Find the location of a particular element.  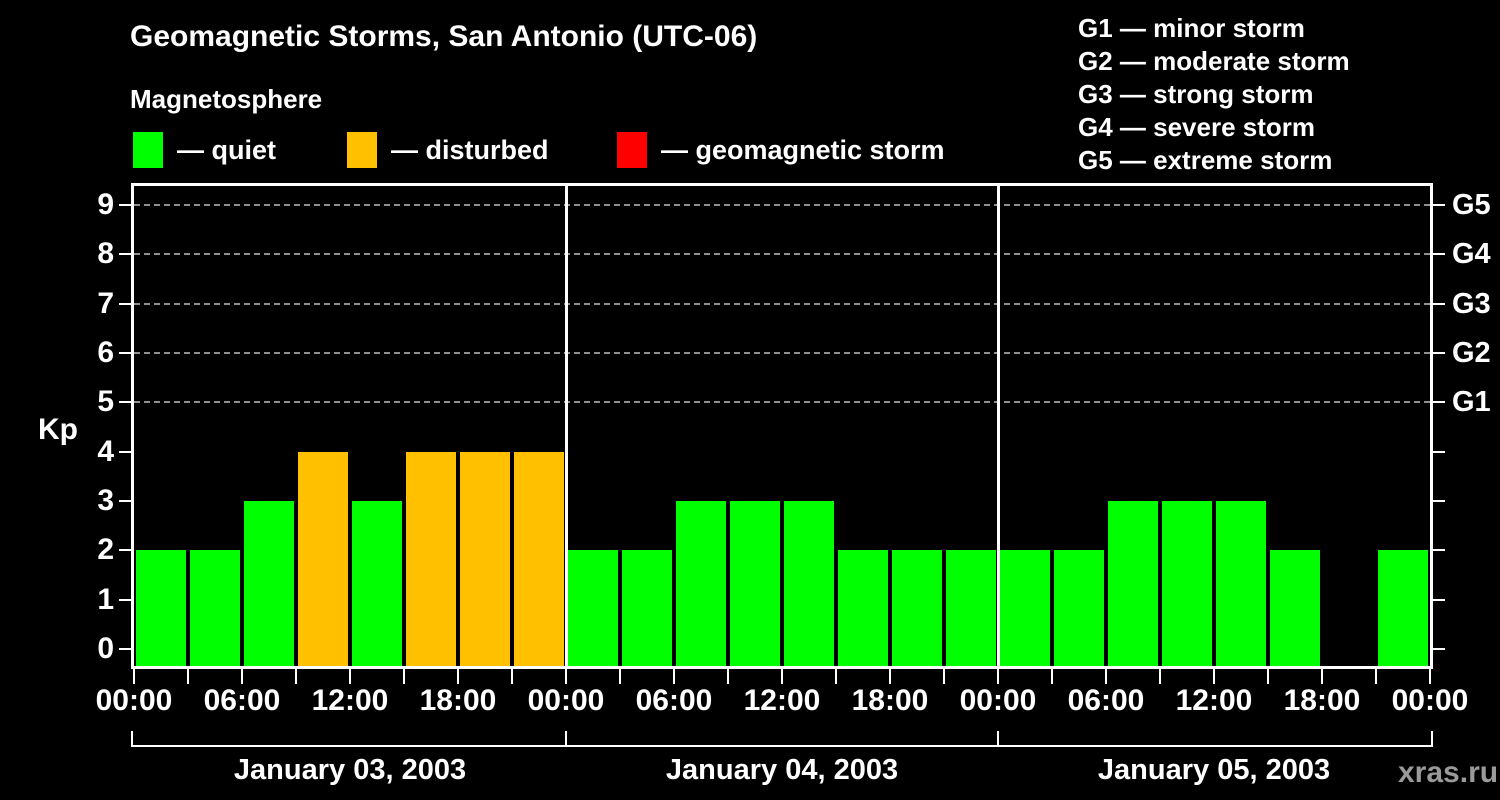

legend-item-disturbed: — disturbed is located at coordinates (448, 150).